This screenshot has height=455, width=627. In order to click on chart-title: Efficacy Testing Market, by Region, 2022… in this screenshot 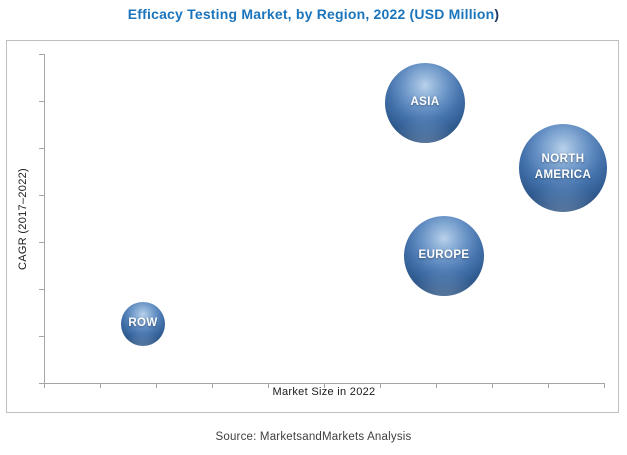, I will do `click(313, 14)`.